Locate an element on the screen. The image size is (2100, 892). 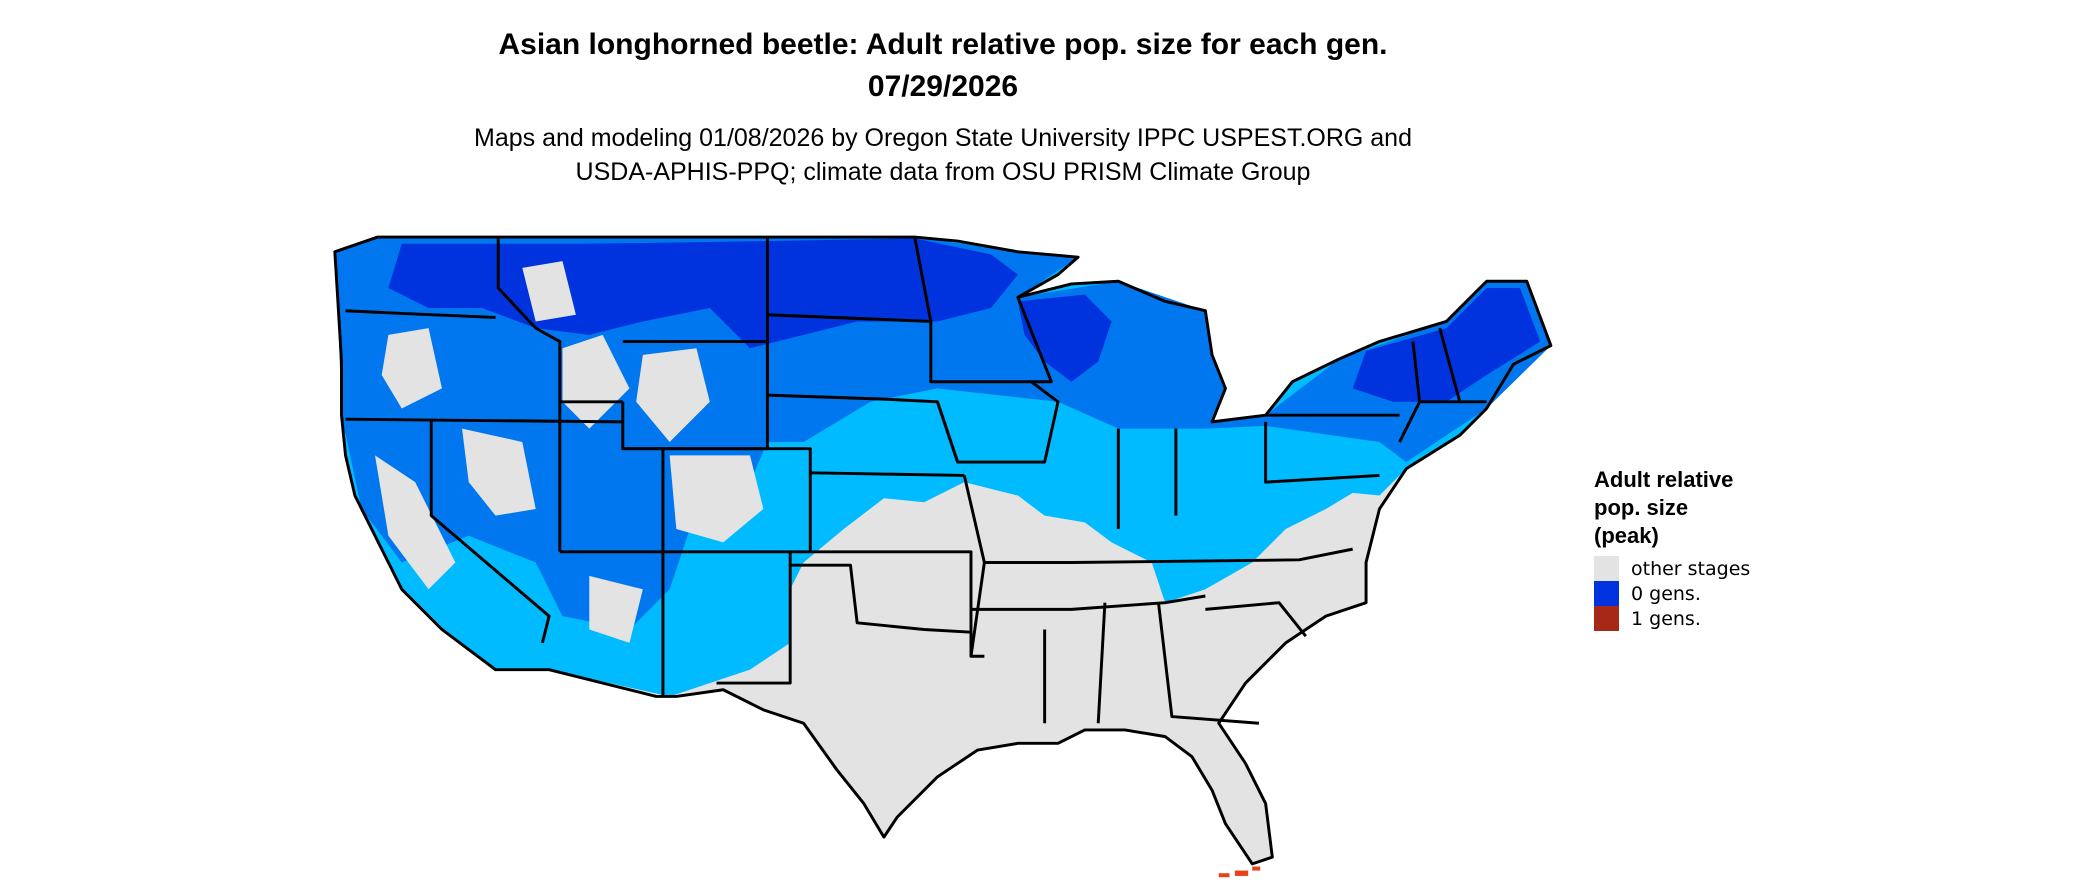
map-date: 07/29/2026 is located at coordinates (943, 86).